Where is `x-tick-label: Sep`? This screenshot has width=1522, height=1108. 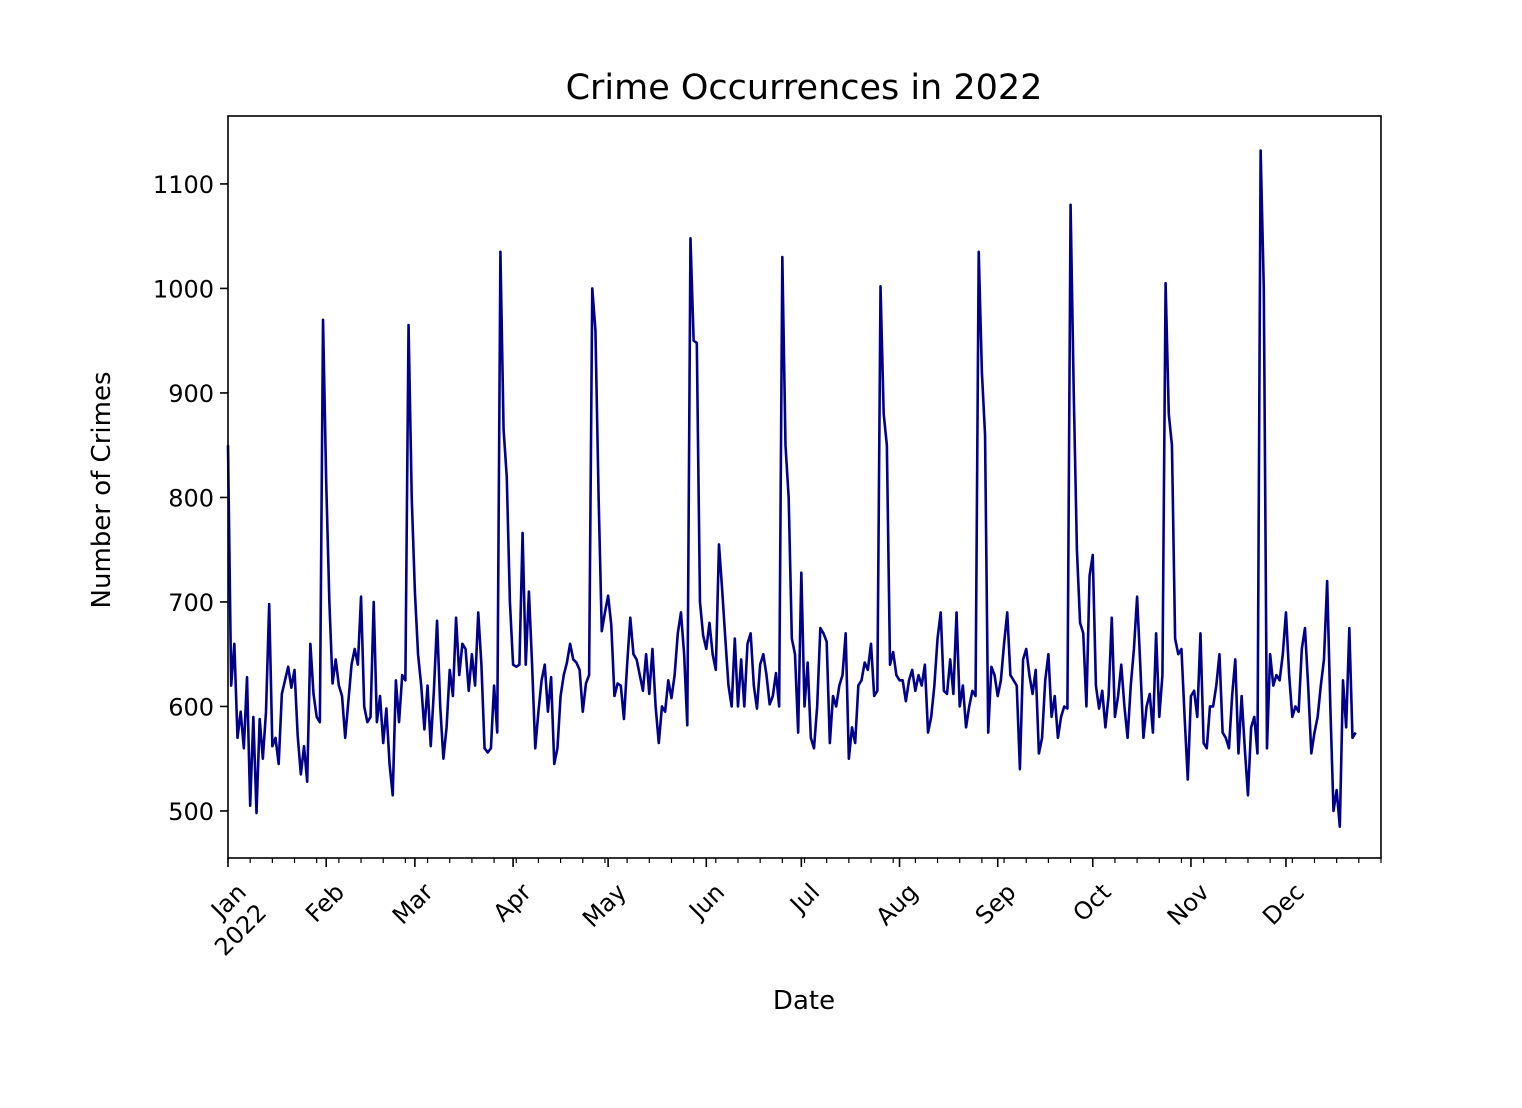 x-tick-label: Sep is located at coordinates (996, 904).